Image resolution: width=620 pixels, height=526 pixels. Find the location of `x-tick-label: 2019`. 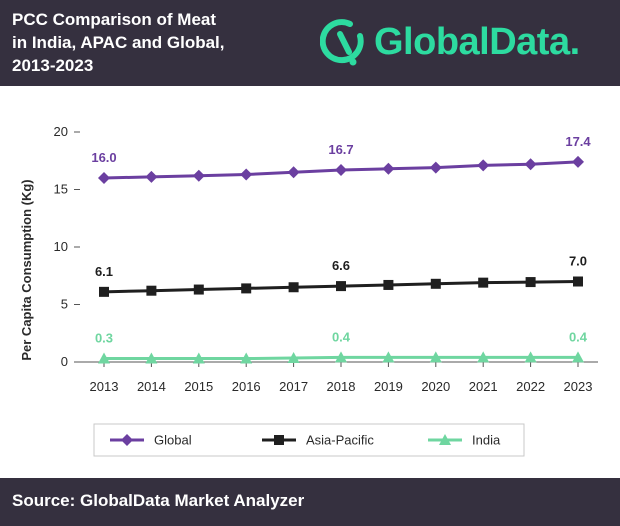

x-tick-label: 2019 is located at coordinates (388, 386).